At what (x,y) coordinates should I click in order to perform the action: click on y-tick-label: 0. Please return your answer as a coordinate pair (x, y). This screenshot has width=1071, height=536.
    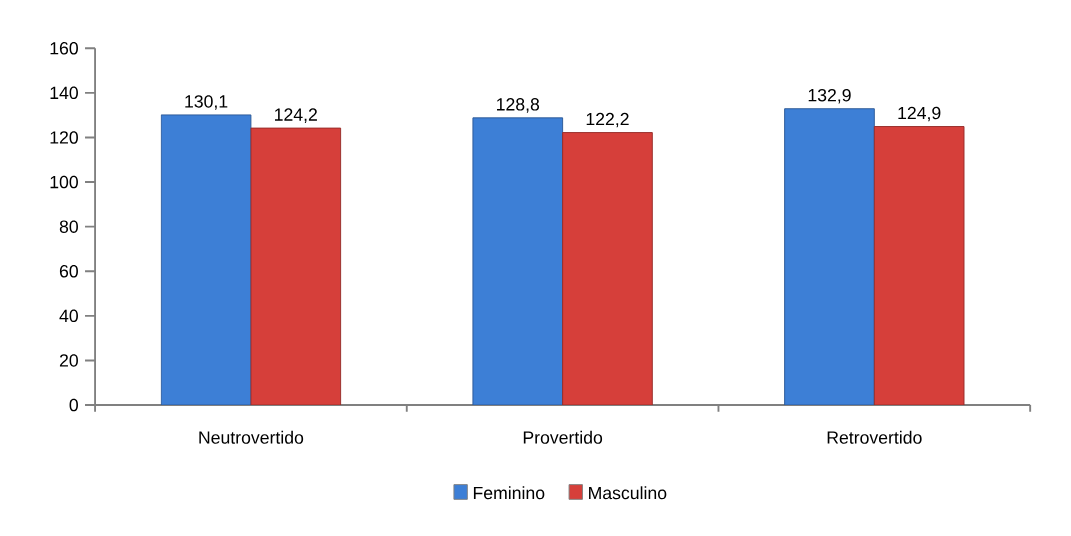
    Looking at the image, I should click on (73, 405).